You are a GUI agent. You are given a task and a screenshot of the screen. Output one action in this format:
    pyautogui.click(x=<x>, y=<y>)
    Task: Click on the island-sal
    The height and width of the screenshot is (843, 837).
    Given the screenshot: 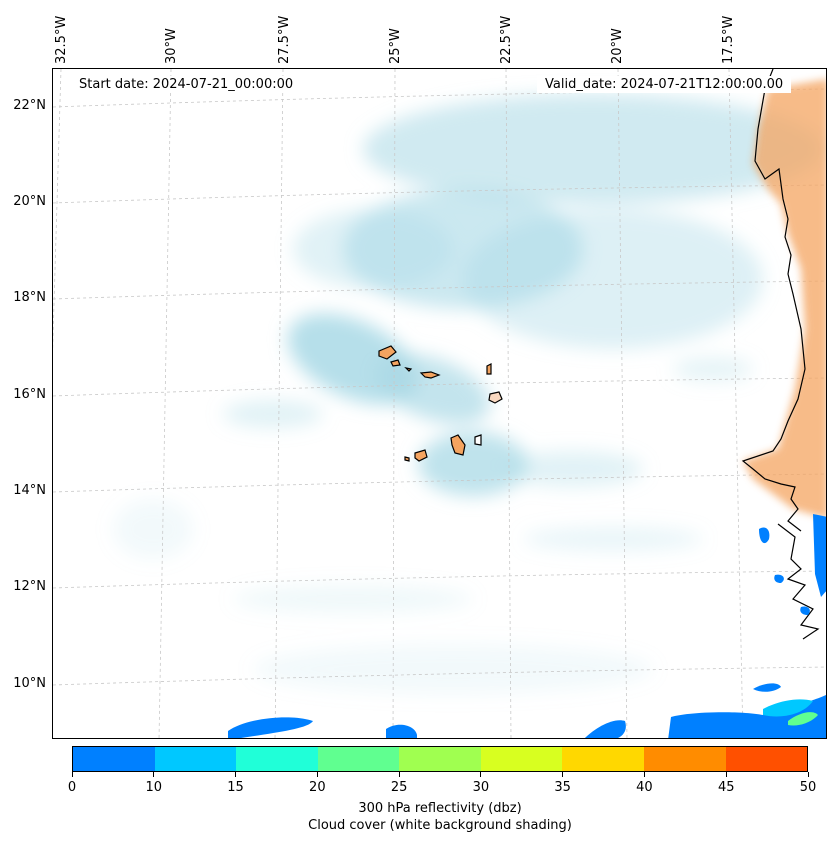 What is the action you would take?
    pyautogui.click(x=489, y=369)
    